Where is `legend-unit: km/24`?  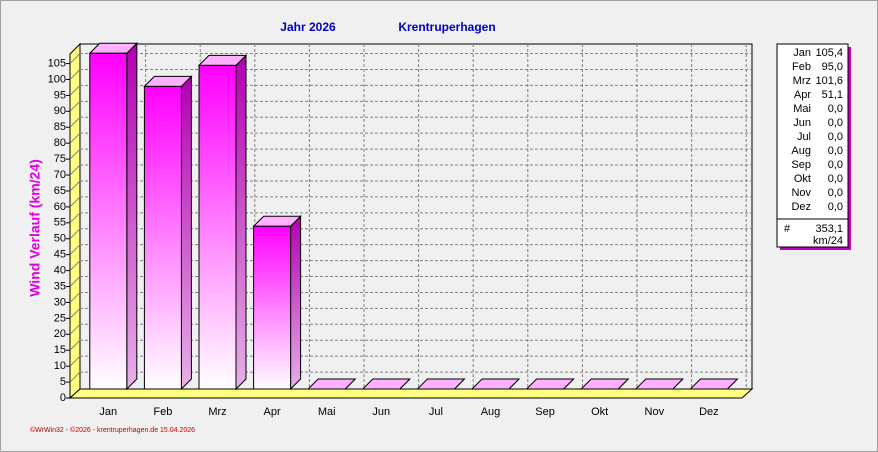
legend-unit: km/24 is located at coordinates (828, 241).